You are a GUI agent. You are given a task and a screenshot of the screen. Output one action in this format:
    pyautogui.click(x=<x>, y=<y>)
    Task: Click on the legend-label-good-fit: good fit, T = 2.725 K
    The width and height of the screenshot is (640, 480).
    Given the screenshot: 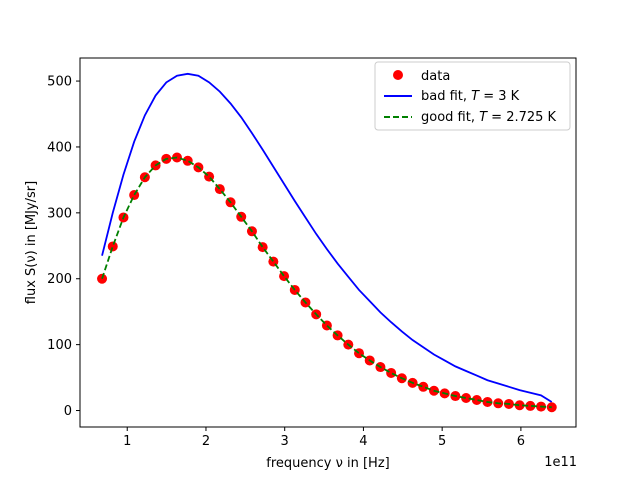 What is the action you would take?
    pyautogui.click(x=489, y=117)
    